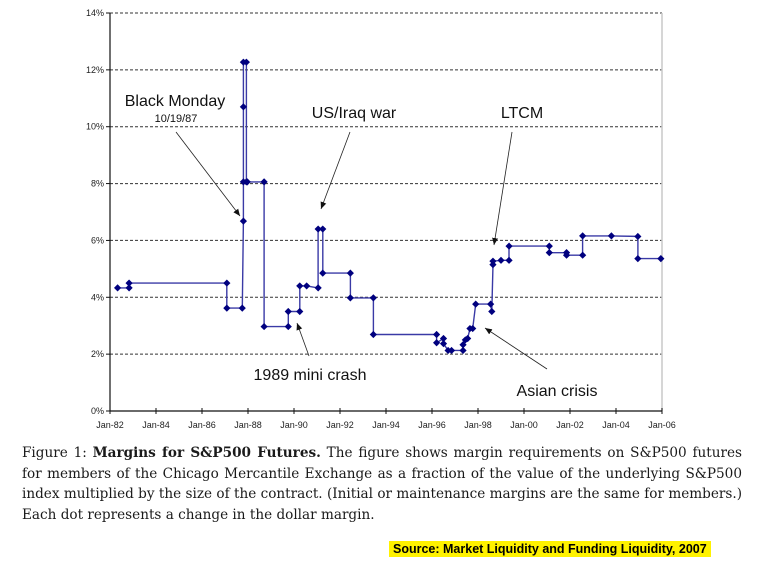  I want to click on annotation-1989-mini-crash: 1989 mini crash, so click(310, 375).